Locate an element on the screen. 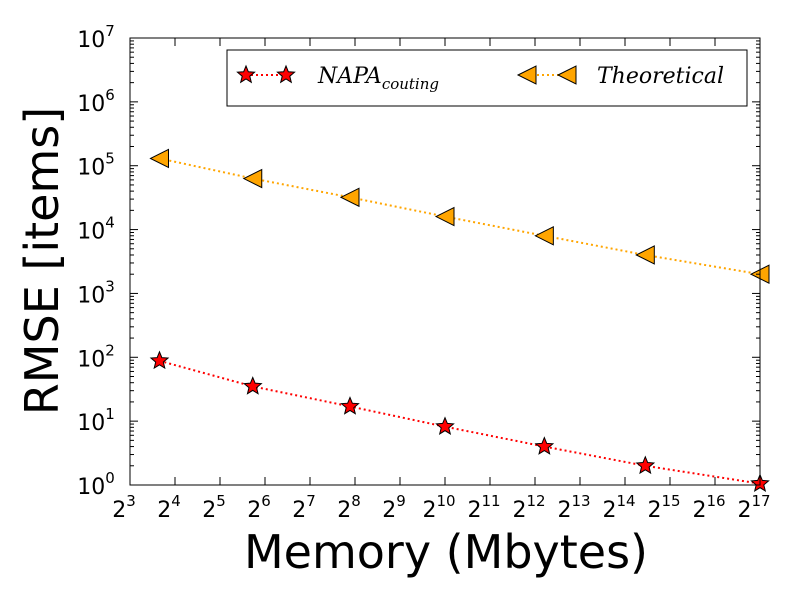  x-axis-label: Memory (Mbytes) is located at coordinates (446, 552).